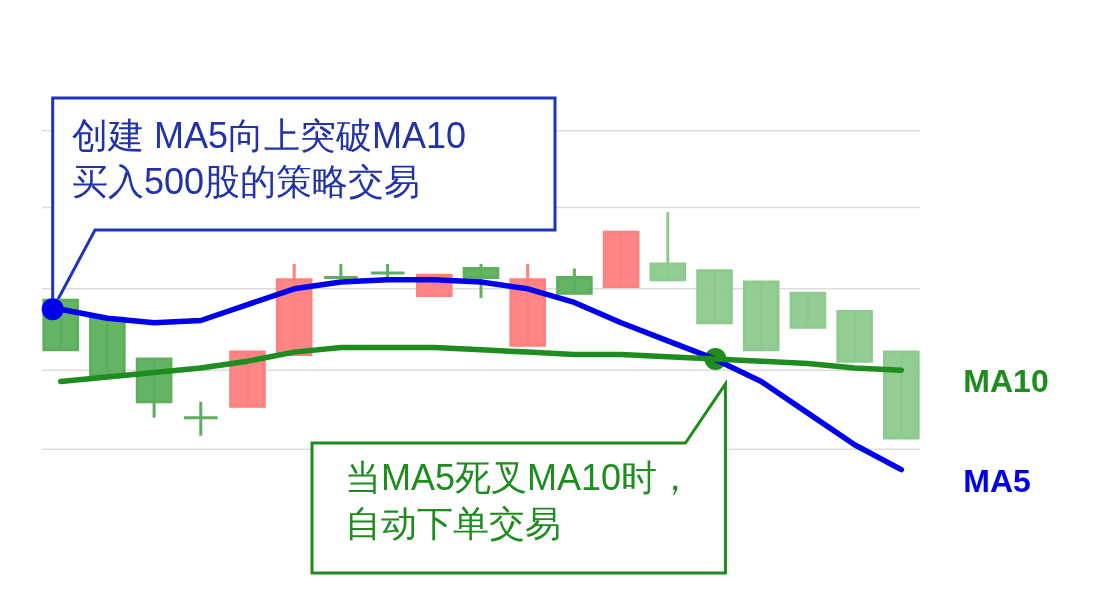 The image size is (1109, 614). What do you see at coordinates (997, 480) in the screenshot?
I see `series-label: MA5` at bounding box center [997, 480].